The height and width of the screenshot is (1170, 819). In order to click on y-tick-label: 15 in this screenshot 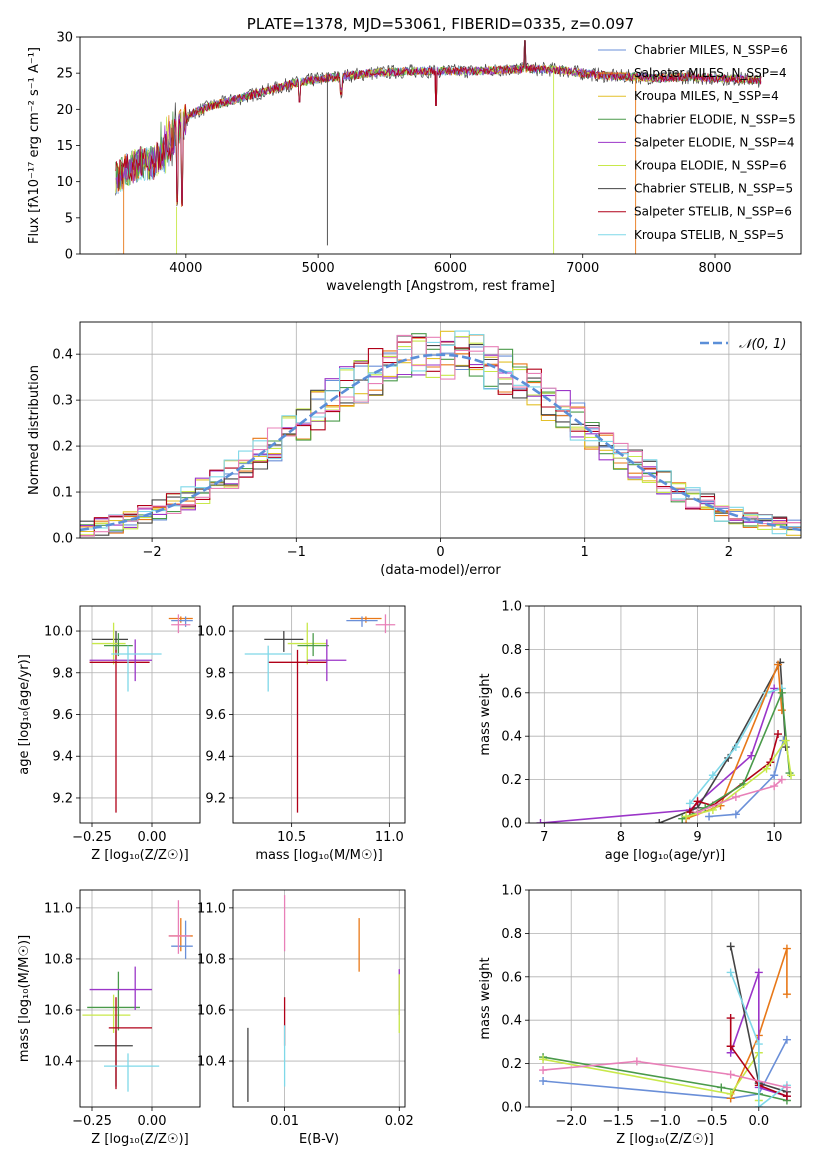, I will do `click(64, 146)`.